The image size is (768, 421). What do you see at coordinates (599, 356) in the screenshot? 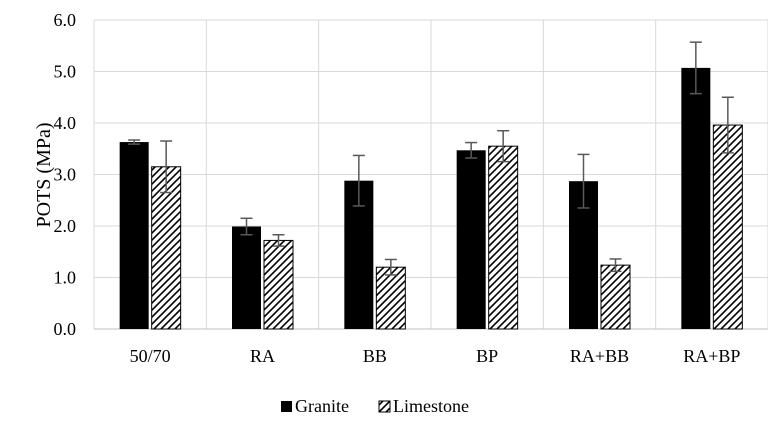
I see `x-tick-label: RA+BB` at bounding box center [599, 356].